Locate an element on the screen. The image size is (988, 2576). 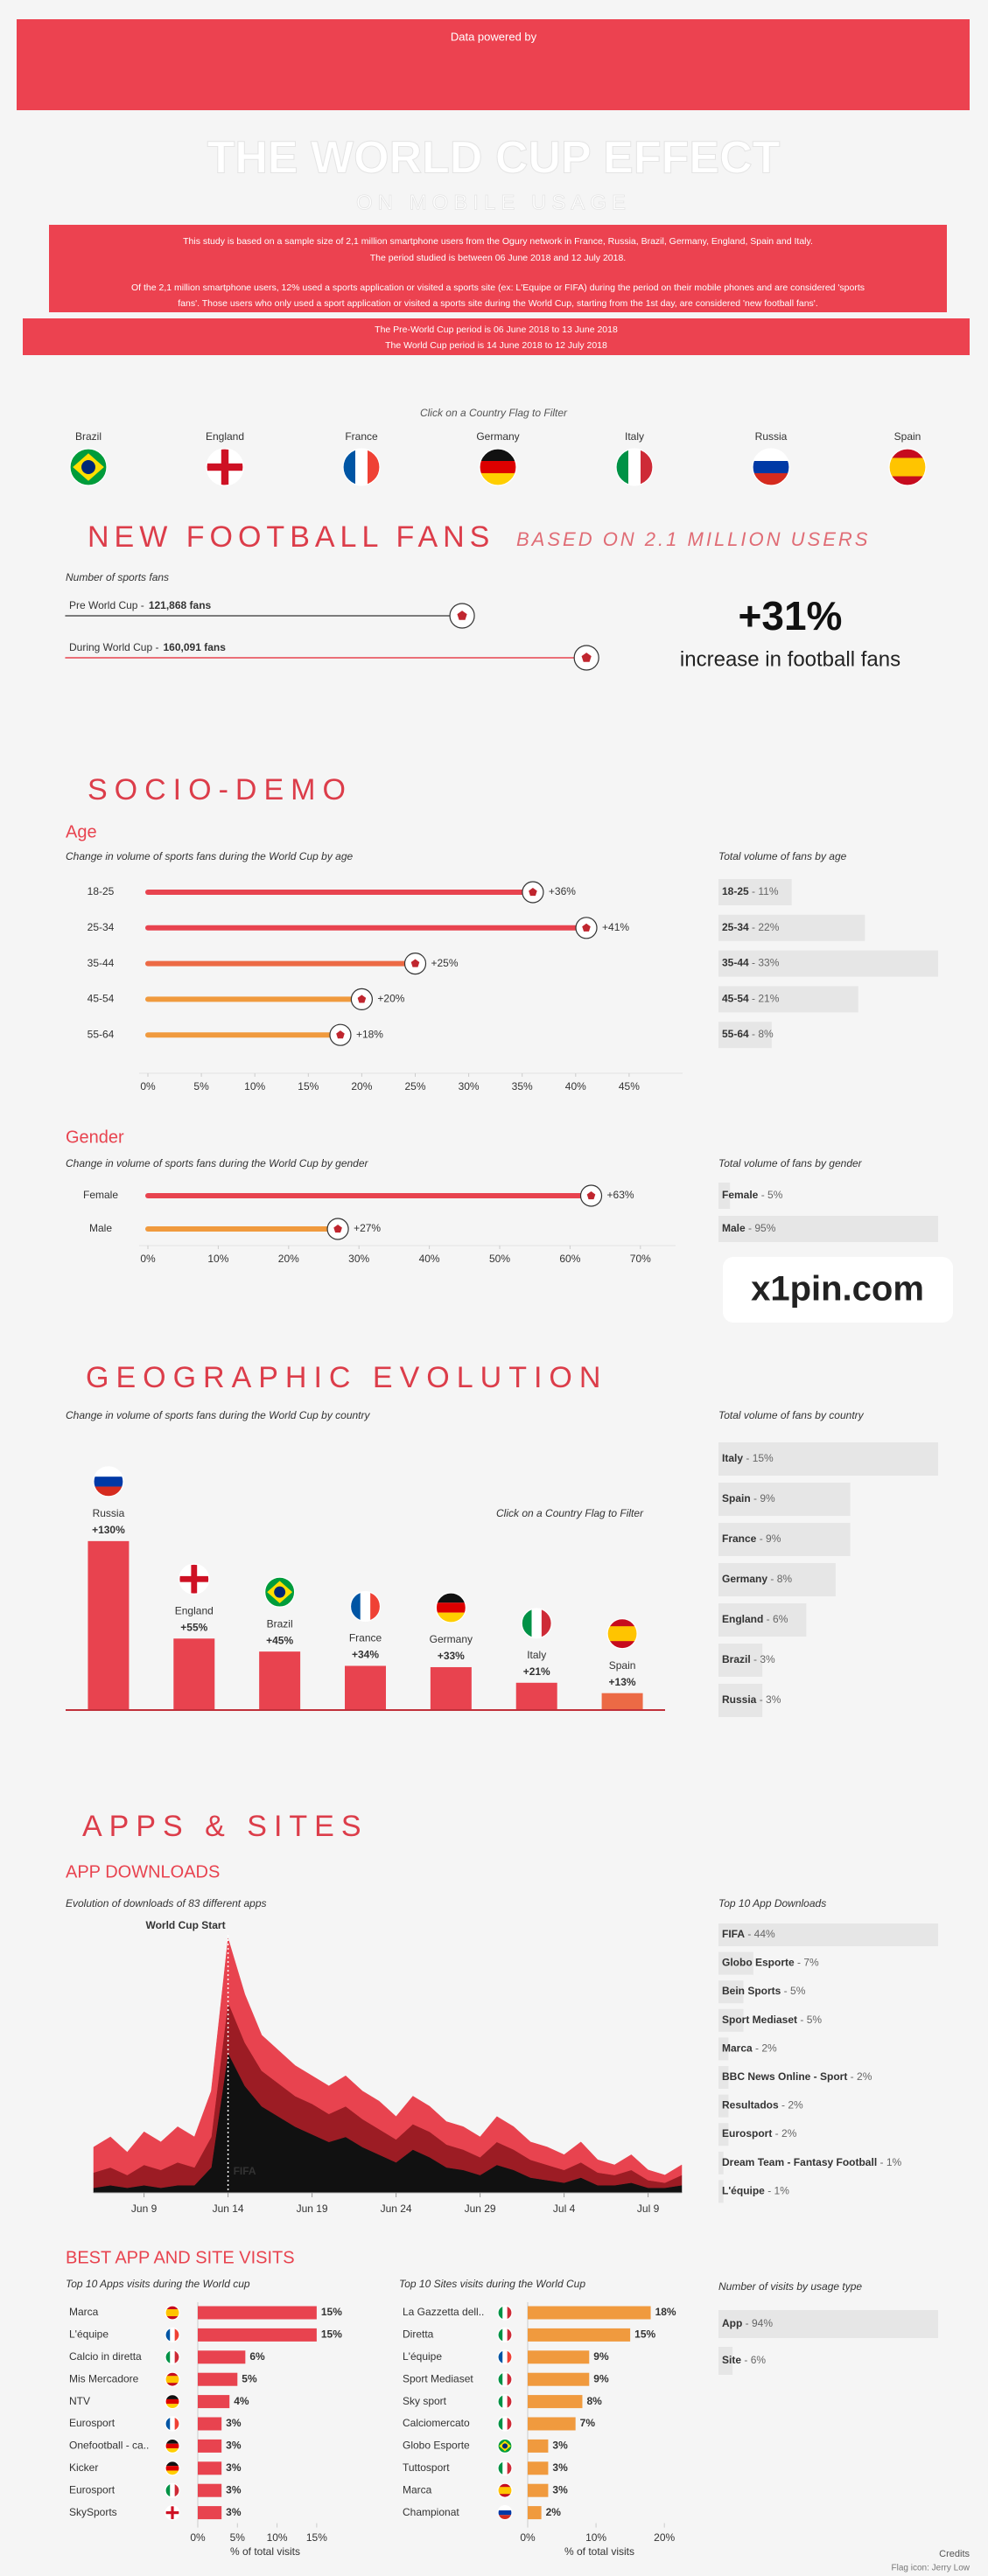
value-label: 9% is located at coordinates (601, 2356).